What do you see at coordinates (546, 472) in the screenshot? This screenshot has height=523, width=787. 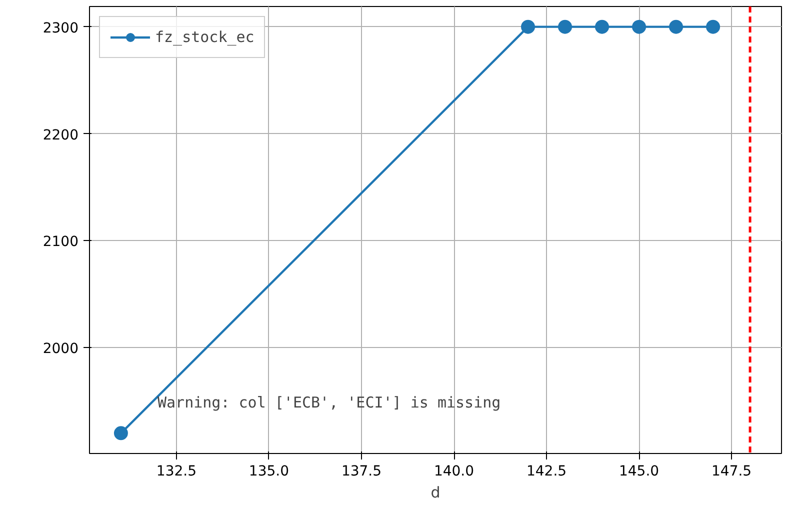 I see `x-tick-label: 142.5` at bounding box center [546, 472].